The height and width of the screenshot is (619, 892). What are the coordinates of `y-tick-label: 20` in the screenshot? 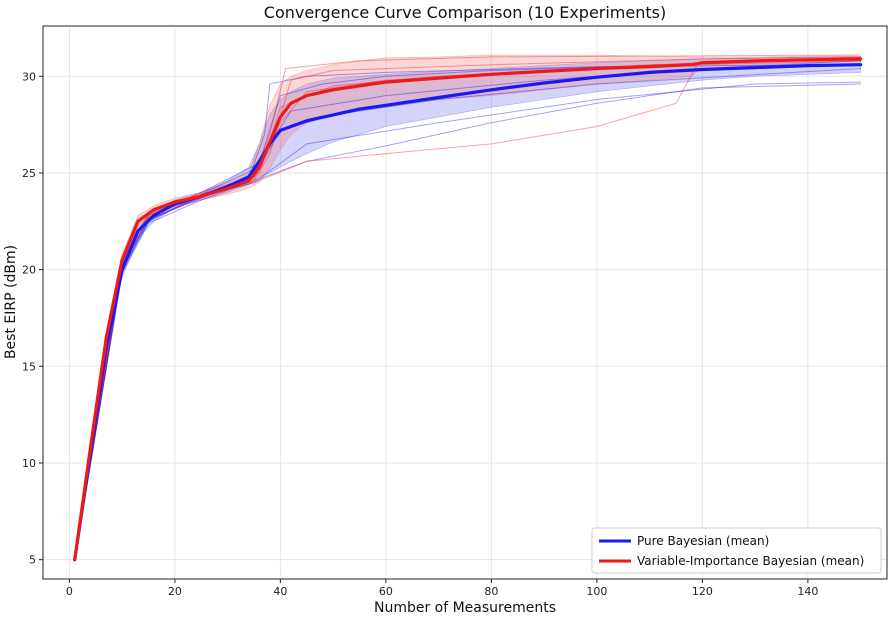 It's located at (29, 270).